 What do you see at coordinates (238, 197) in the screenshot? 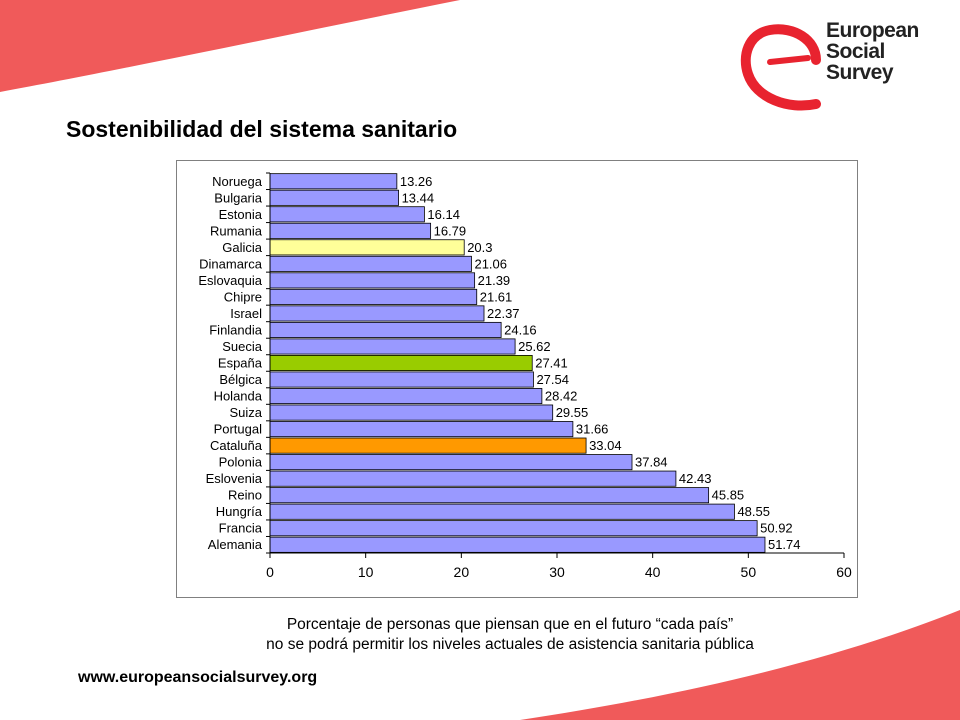
I see `category-label: Bulgaria` at bounding box center [238, 197].